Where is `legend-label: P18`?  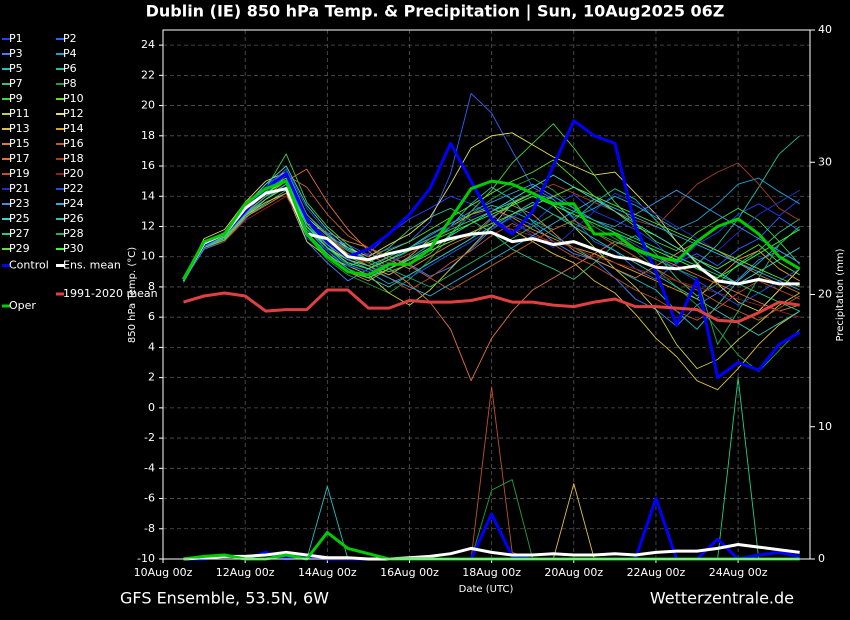
legend-label: P18 is located at coordinates (73, 158).